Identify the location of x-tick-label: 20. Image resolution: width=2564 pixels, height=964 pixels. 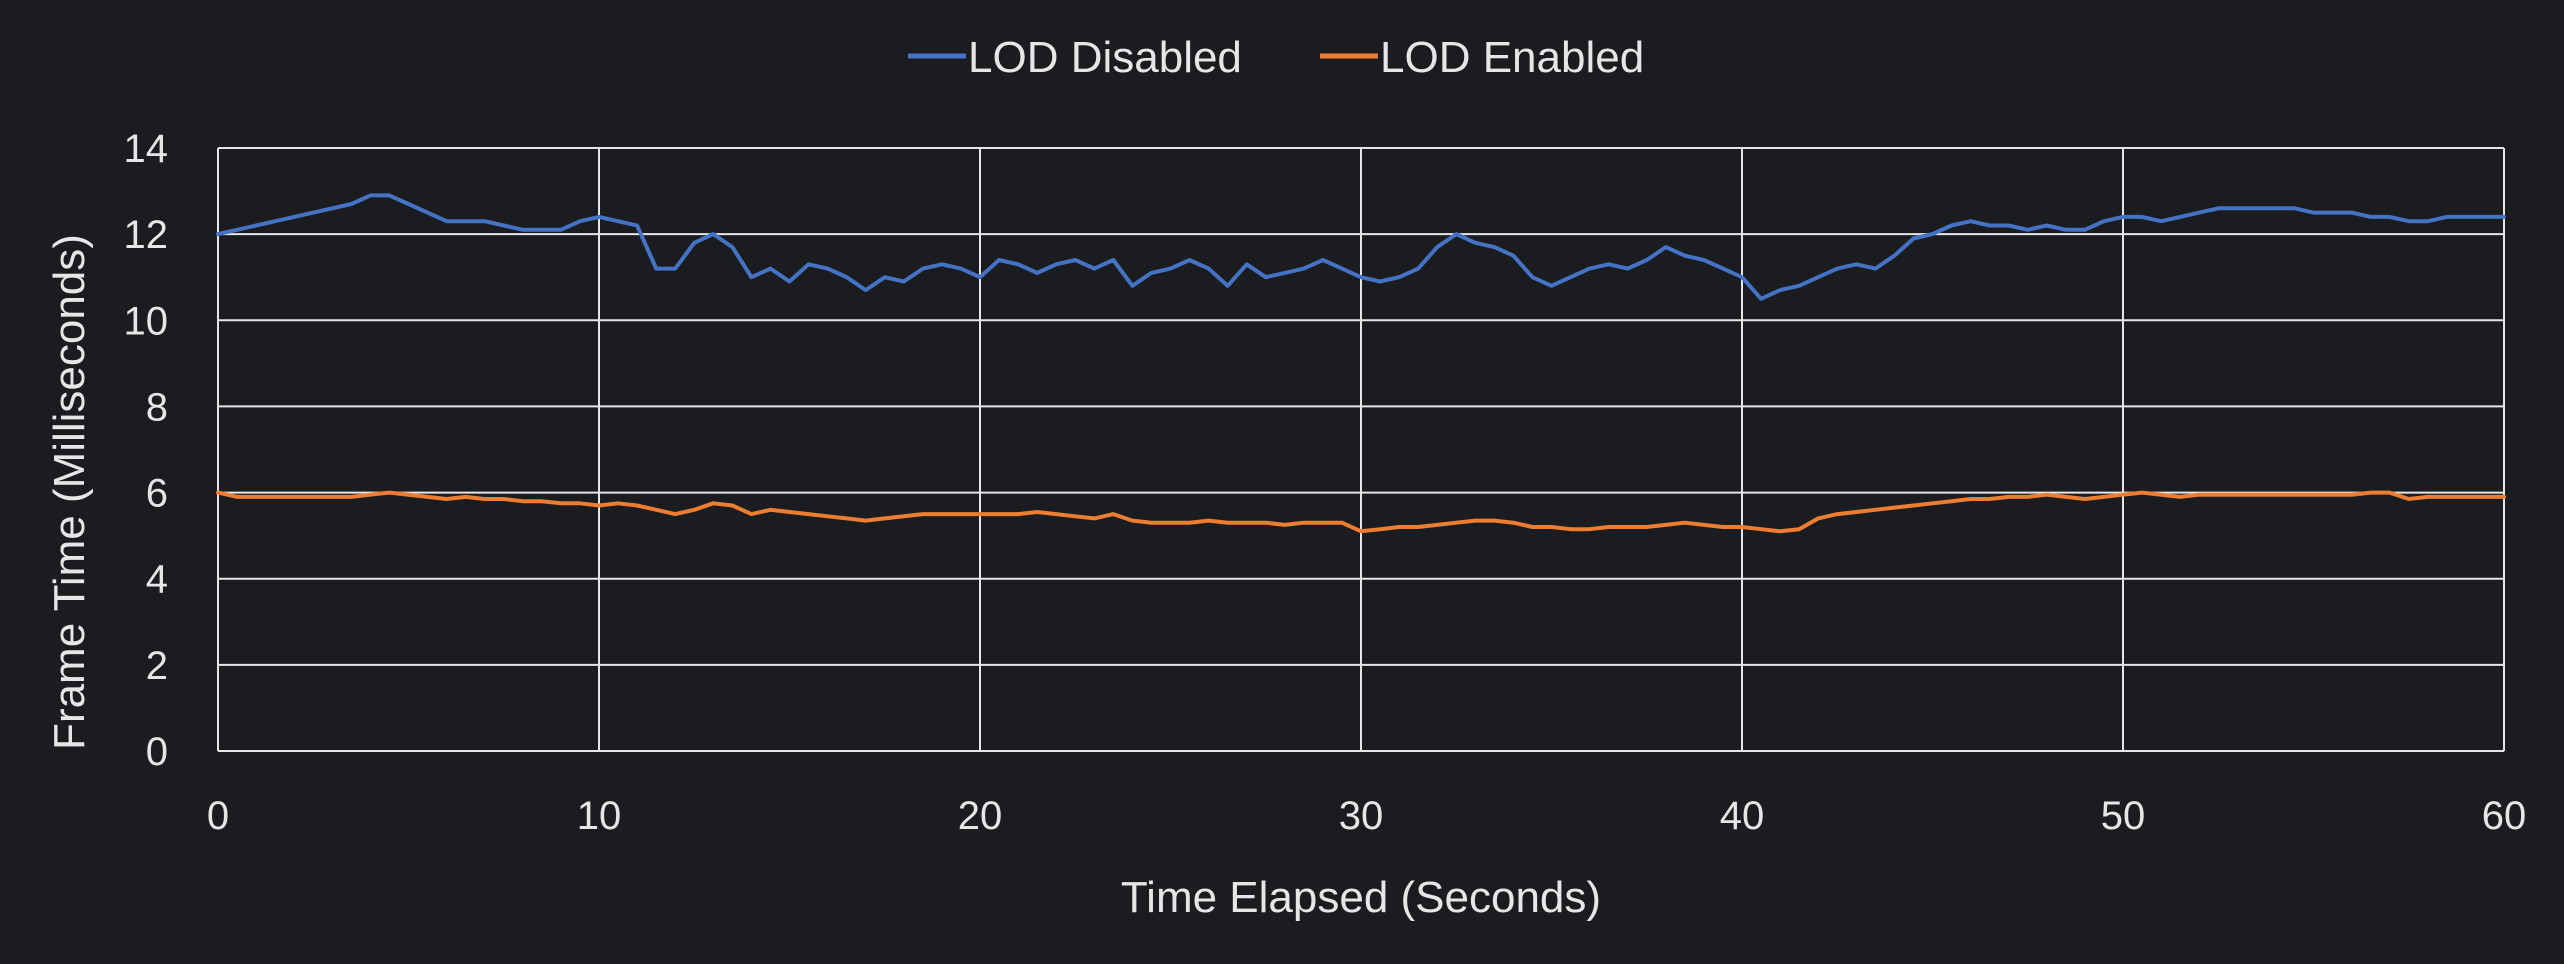
(980, 816).